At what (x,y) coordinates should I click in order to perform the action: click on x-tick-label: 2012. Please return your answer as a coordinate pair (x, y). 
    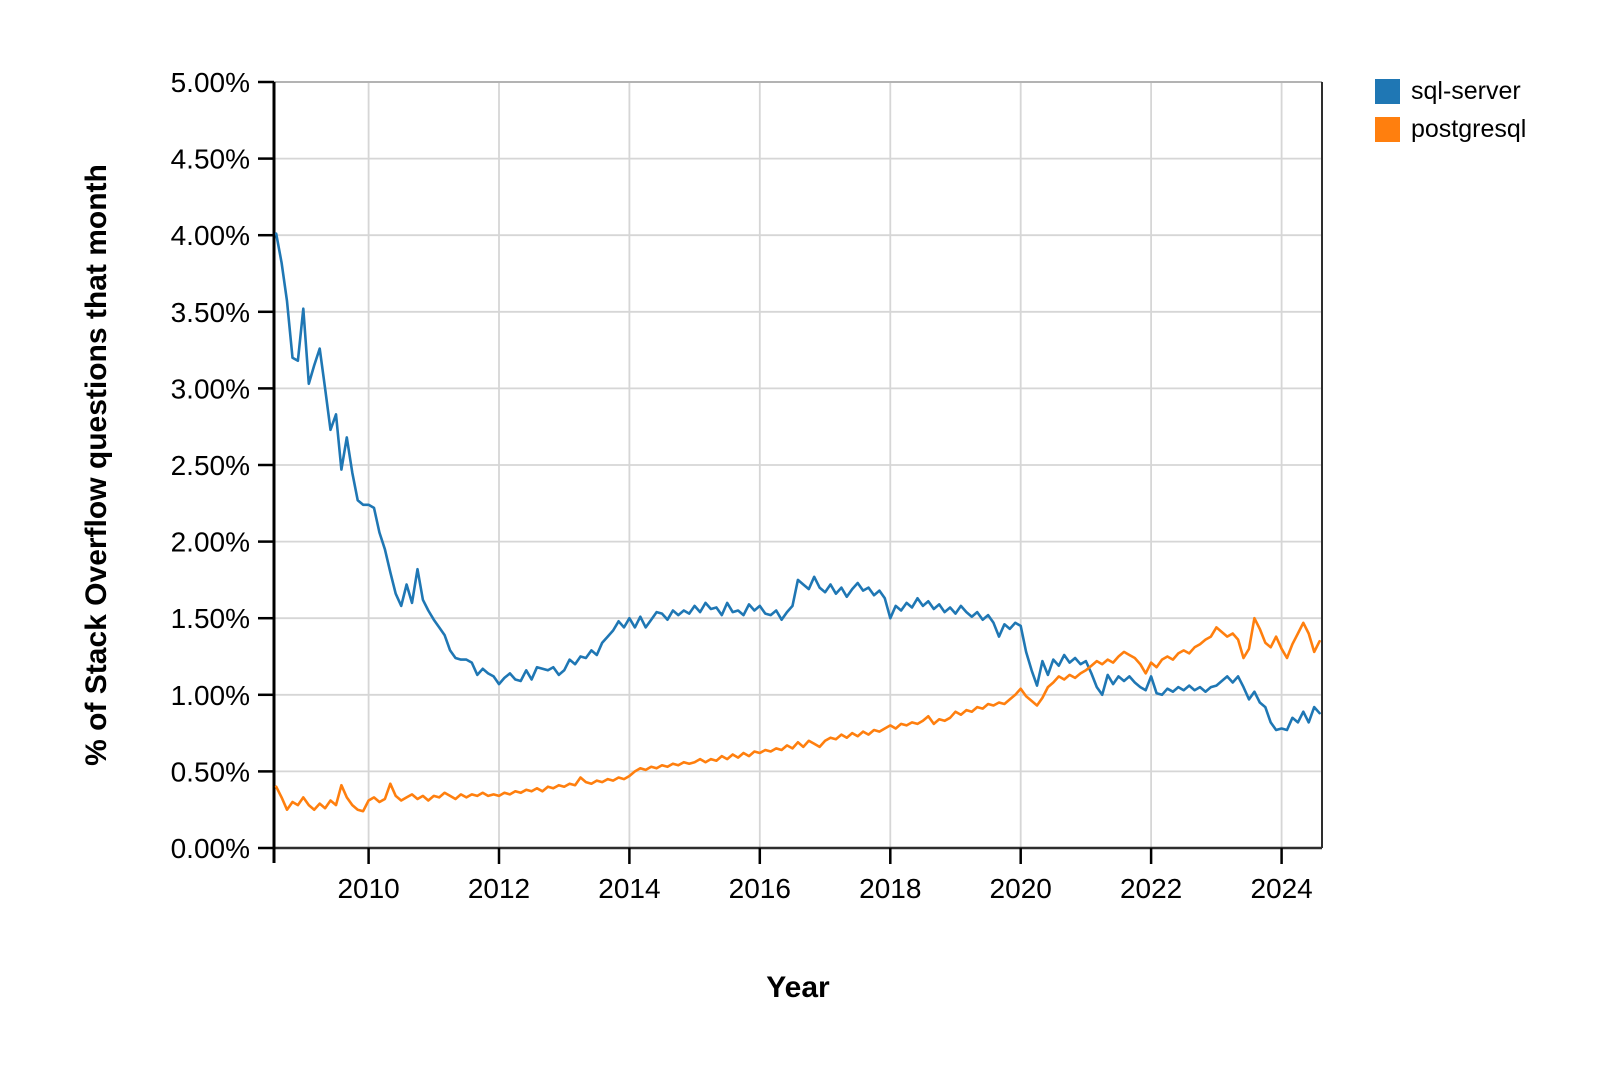
    Looking at the image, I should click on (499, 888).